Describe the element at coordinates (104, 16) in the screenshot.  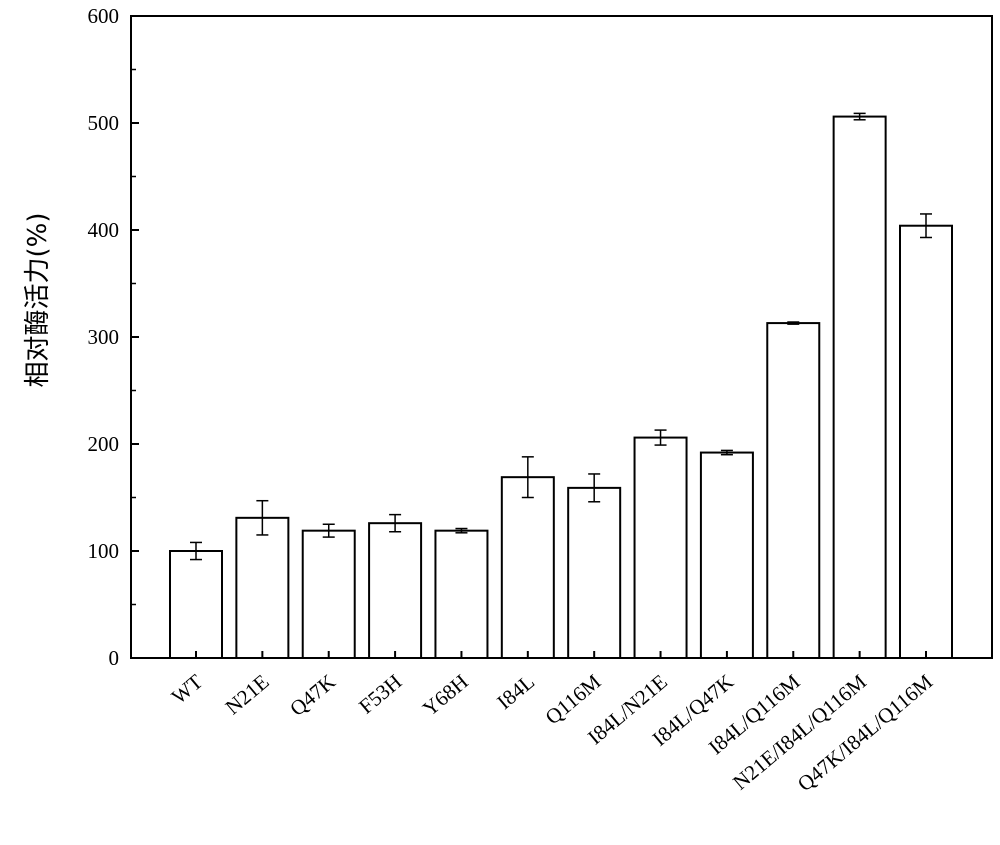
I see `y-tick-label: 600` at that location.